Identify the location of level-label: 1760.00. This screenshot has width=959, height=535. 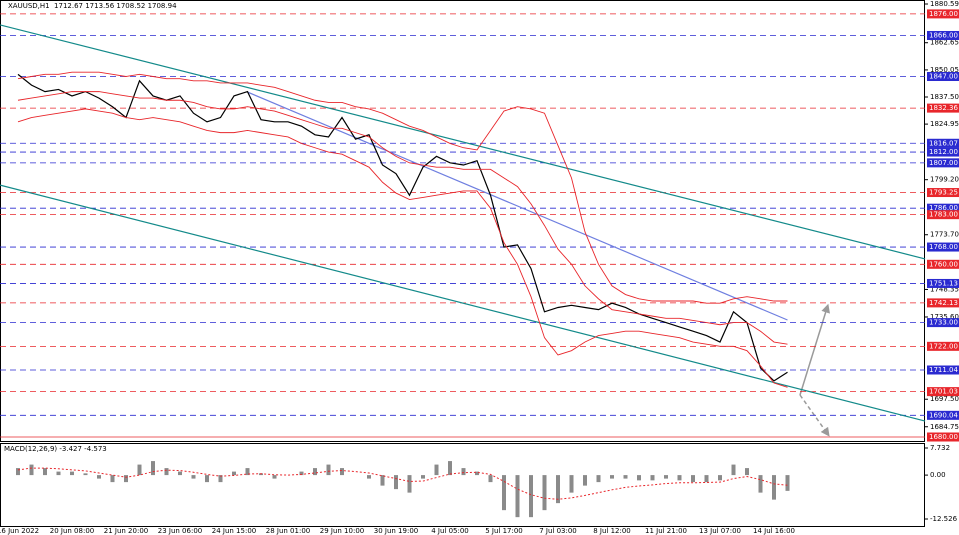
(943, 264).